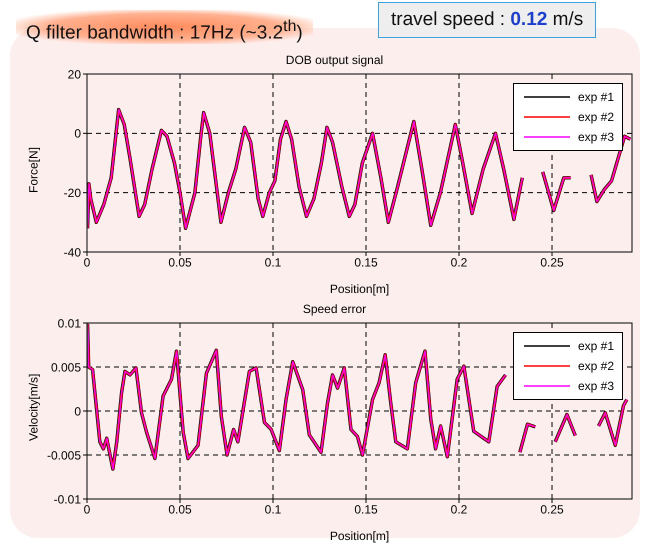  Describe the element at coordinates (70, 323) in the screenshot. I see `y-tick-label: 0.01` at that location.